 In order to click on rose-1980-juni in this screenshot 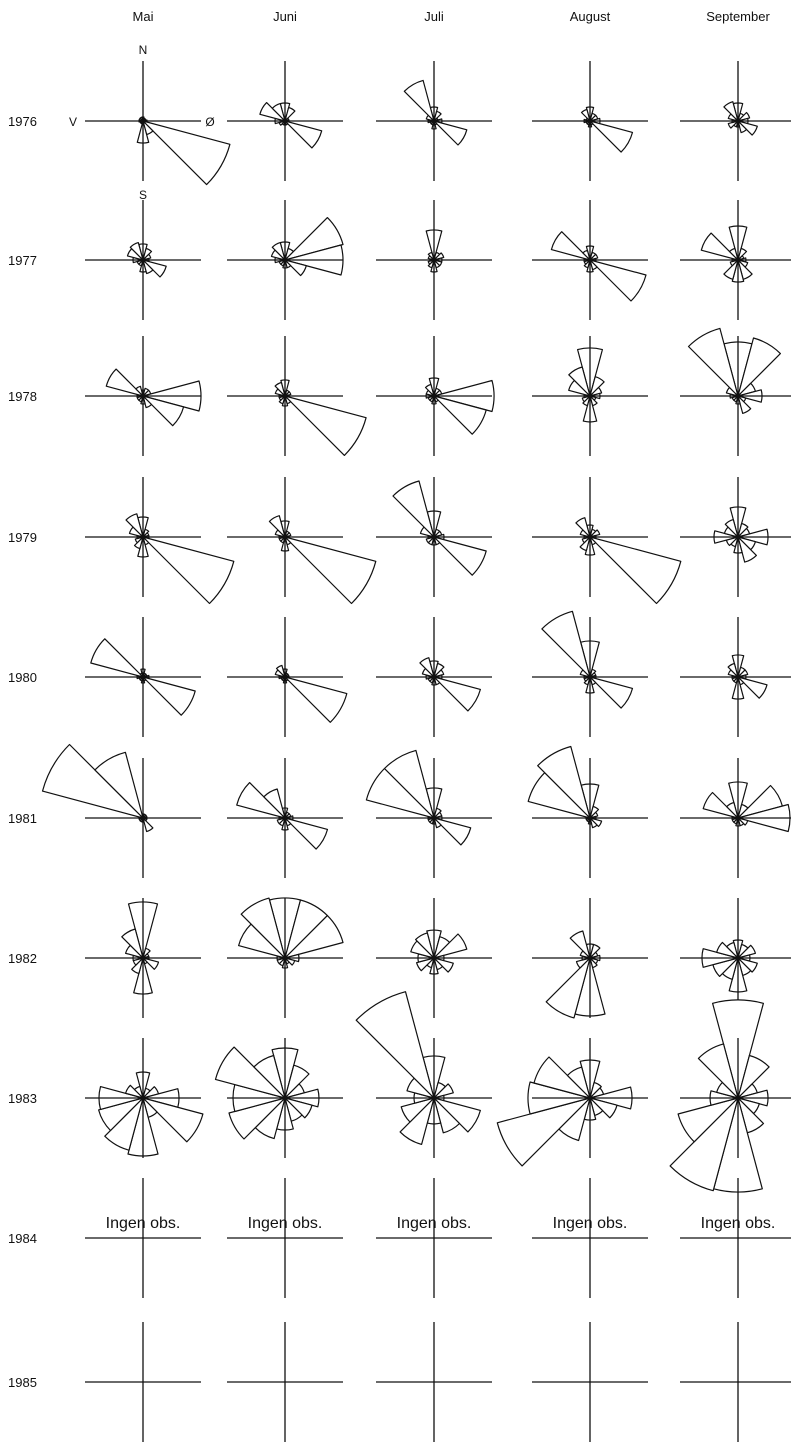, I will do `click(287, 677)`.